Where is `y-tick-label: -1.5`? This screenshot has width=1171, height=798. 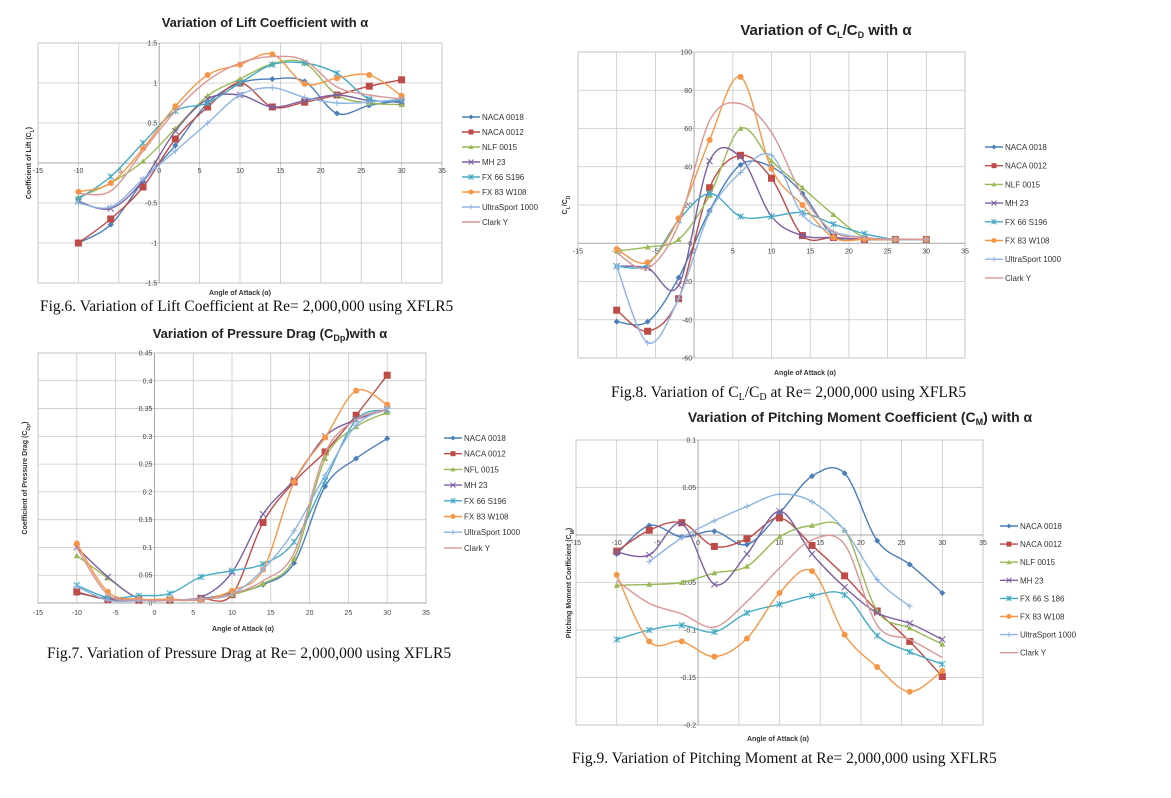 y-tick-label: -1.5 is located at coordinates (151, 284).